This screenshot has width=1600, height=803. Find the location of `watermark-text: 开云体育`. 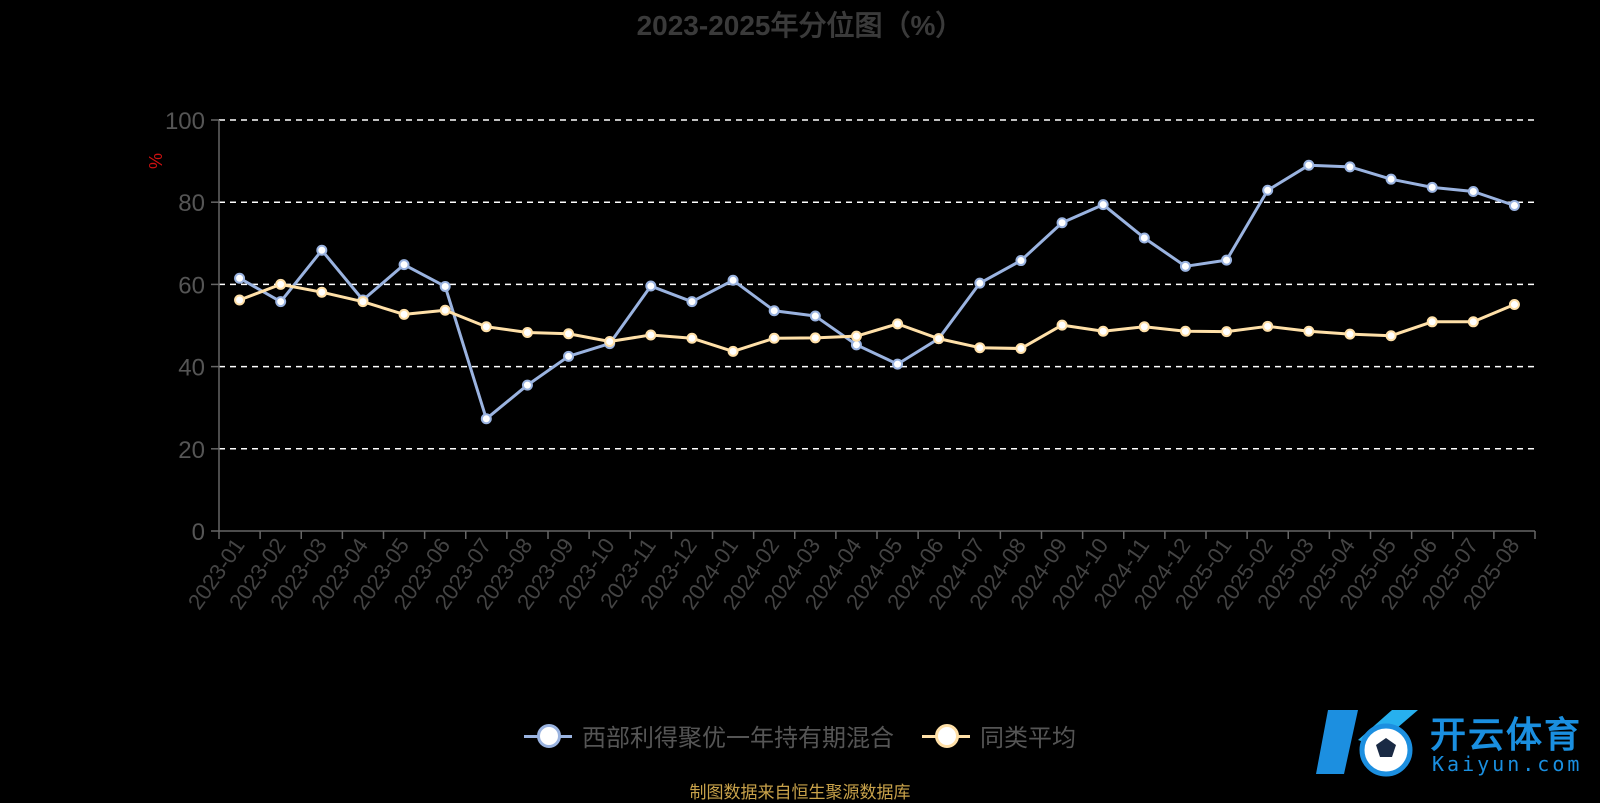

watermark-text: 开云体育 is located at coordinates (1506, 734).